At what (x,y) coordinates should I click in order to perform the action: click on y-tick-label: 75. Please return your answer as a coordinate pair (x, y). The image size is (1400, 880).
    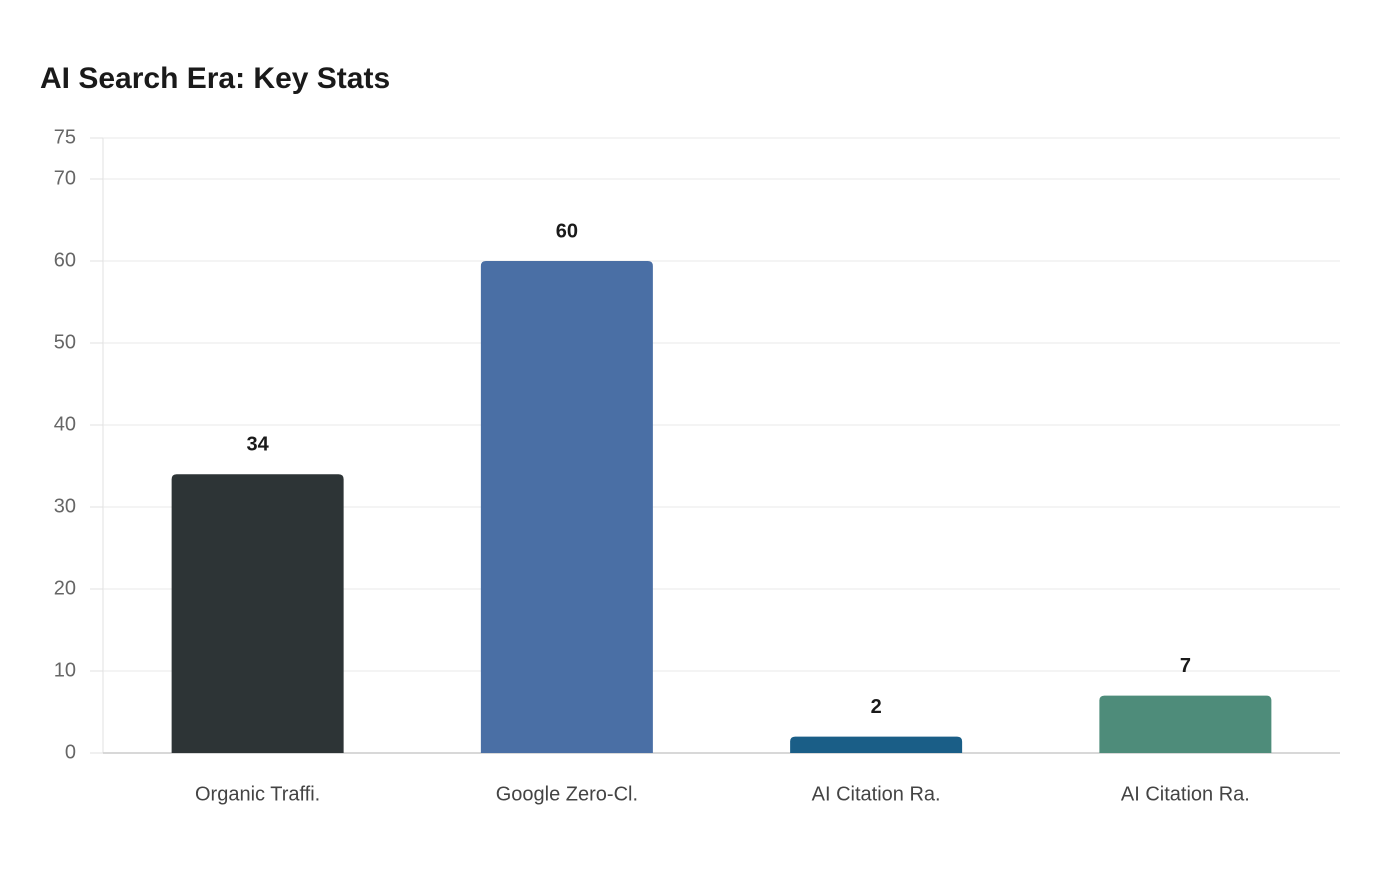
    Looking at the image, I should click on (65, 137).